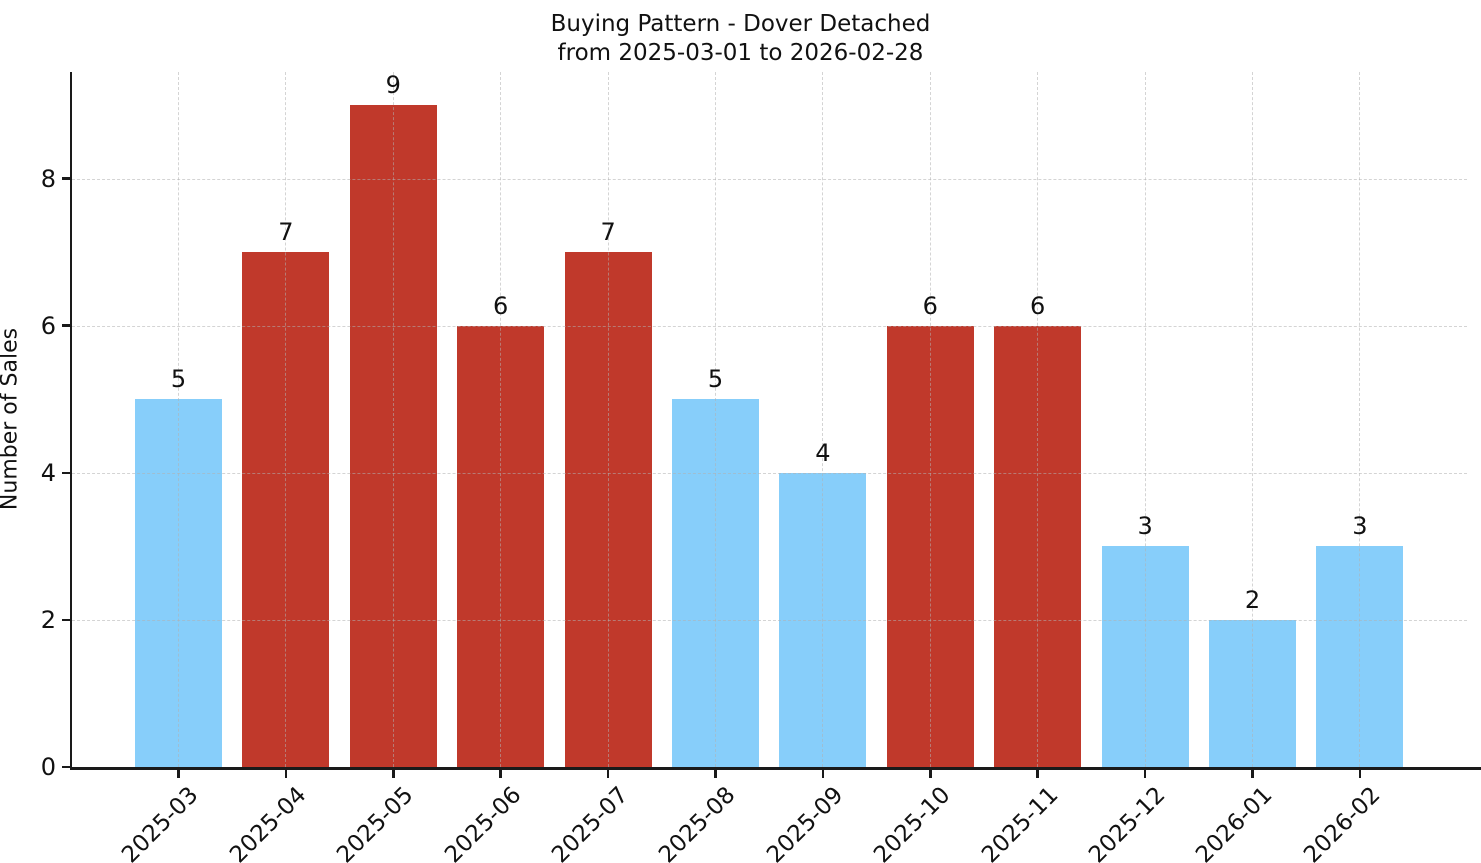 This screenshot has height=863, width=1481. Describe the element at coordinates (48, 767) in the screenshot. I see `y-tick-label: 0` at that location.